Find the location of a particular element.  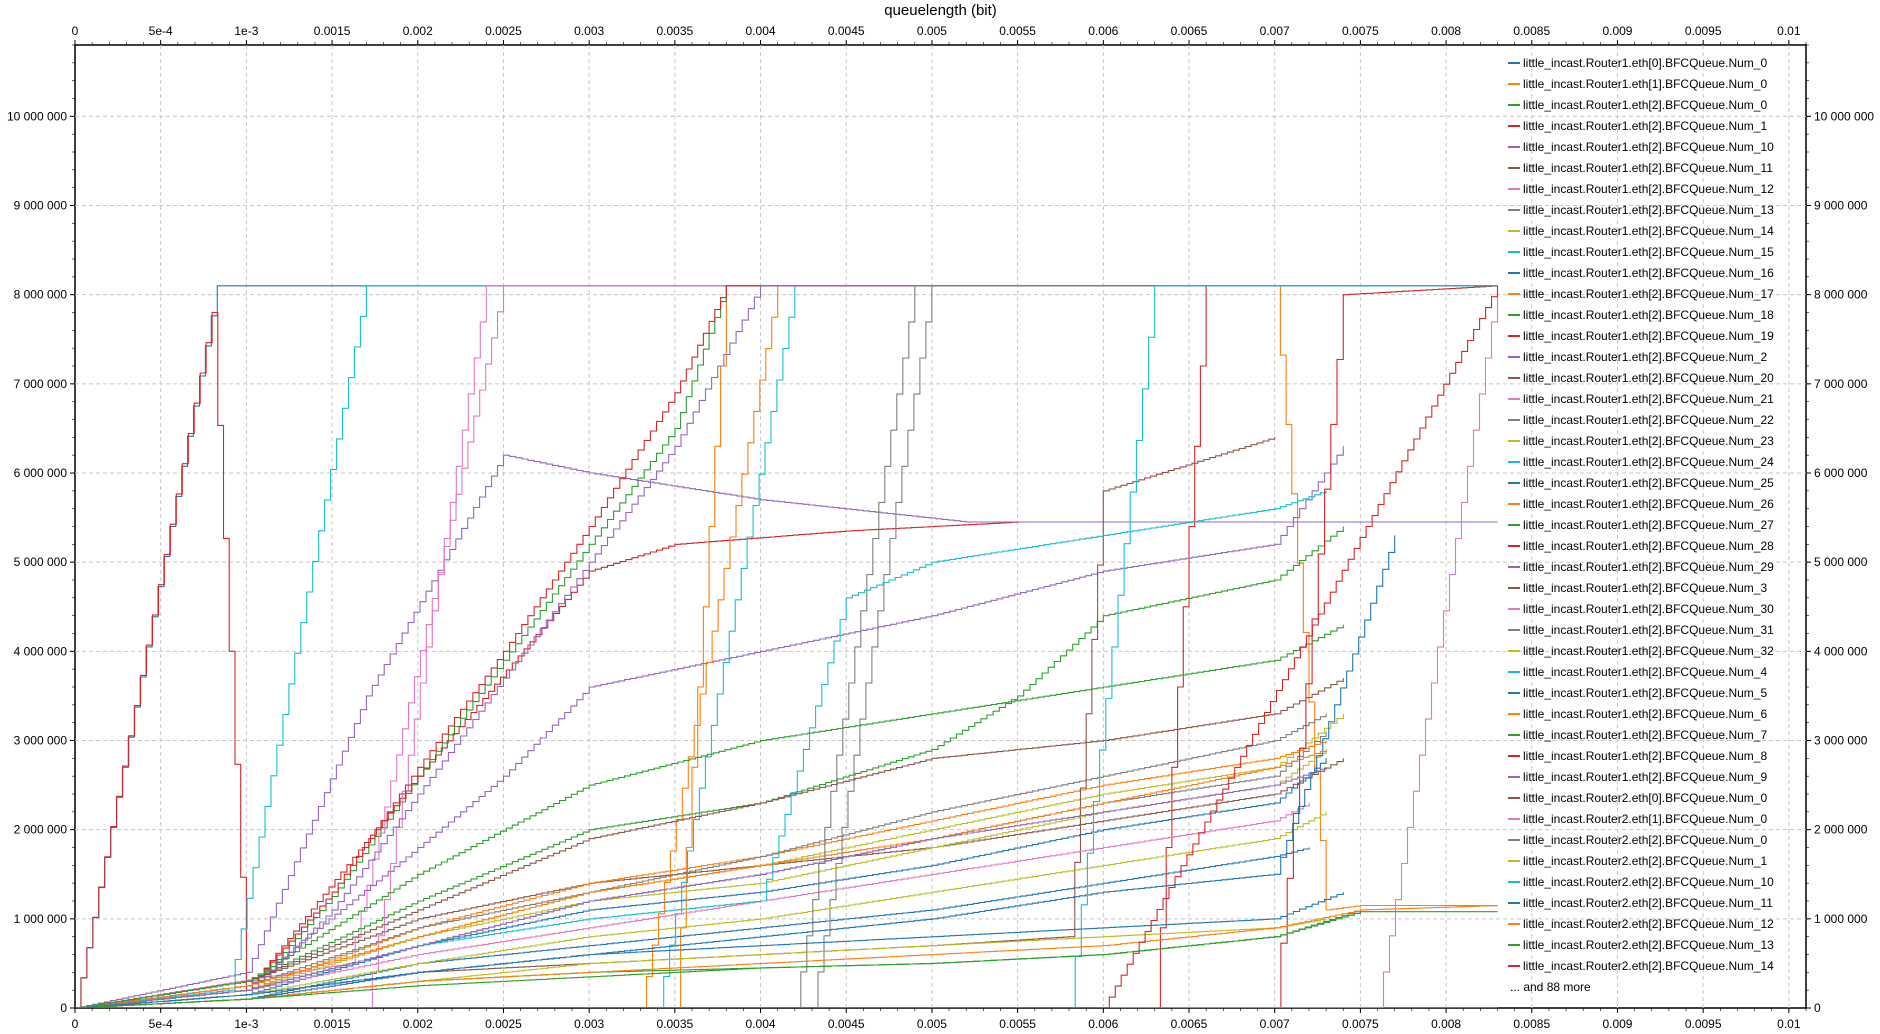

legend-more: ... and 88 more is located at coordinates (1550, 987).